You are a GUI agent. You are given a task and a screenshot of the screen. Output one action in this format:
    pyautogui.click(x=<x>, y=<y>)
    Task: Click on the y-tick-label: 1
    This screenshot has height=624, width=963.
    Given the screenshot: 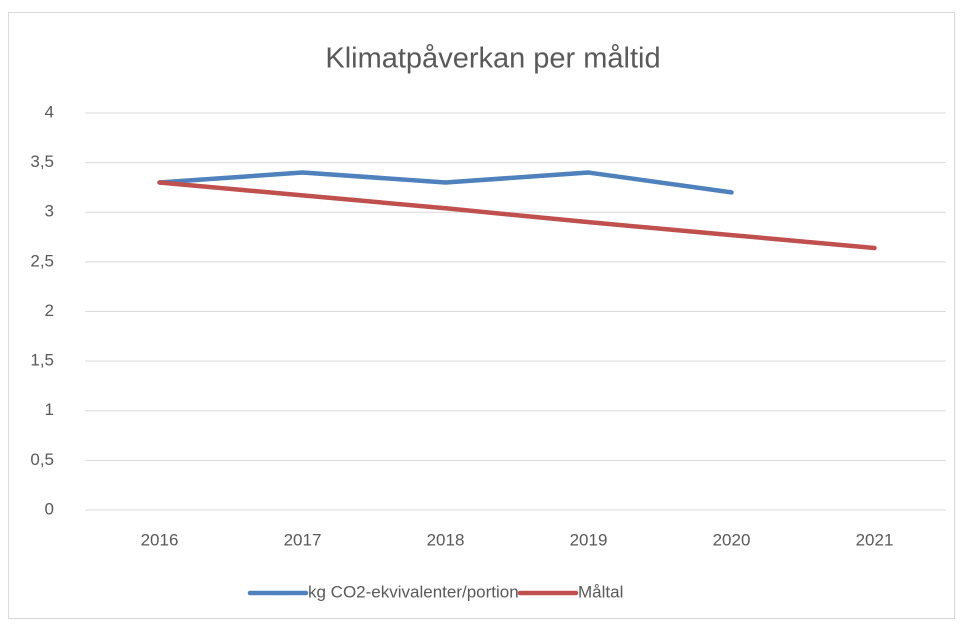 What is the action you would take?
    pyautogui.click(x=49, y=409)
    